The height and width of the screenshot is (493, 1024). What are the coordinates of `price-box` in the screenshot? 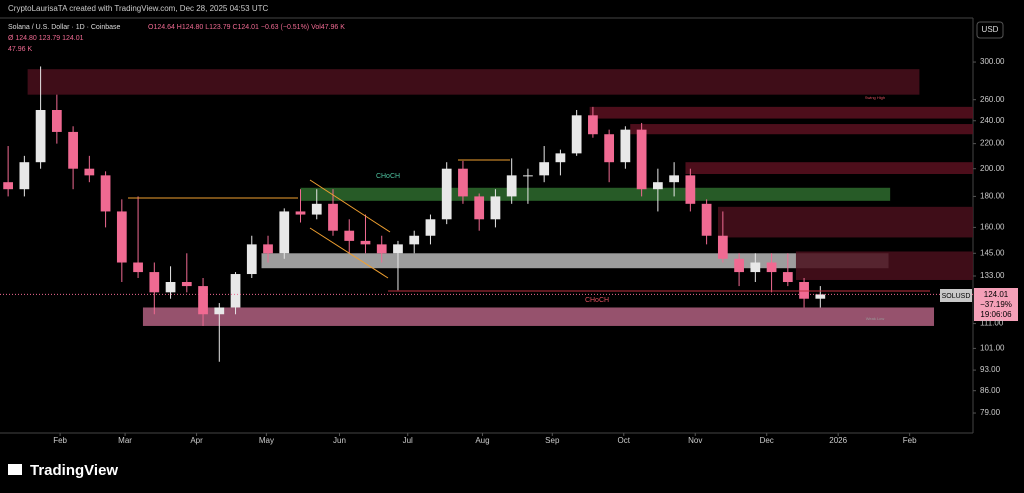 It's located at (996, 304).